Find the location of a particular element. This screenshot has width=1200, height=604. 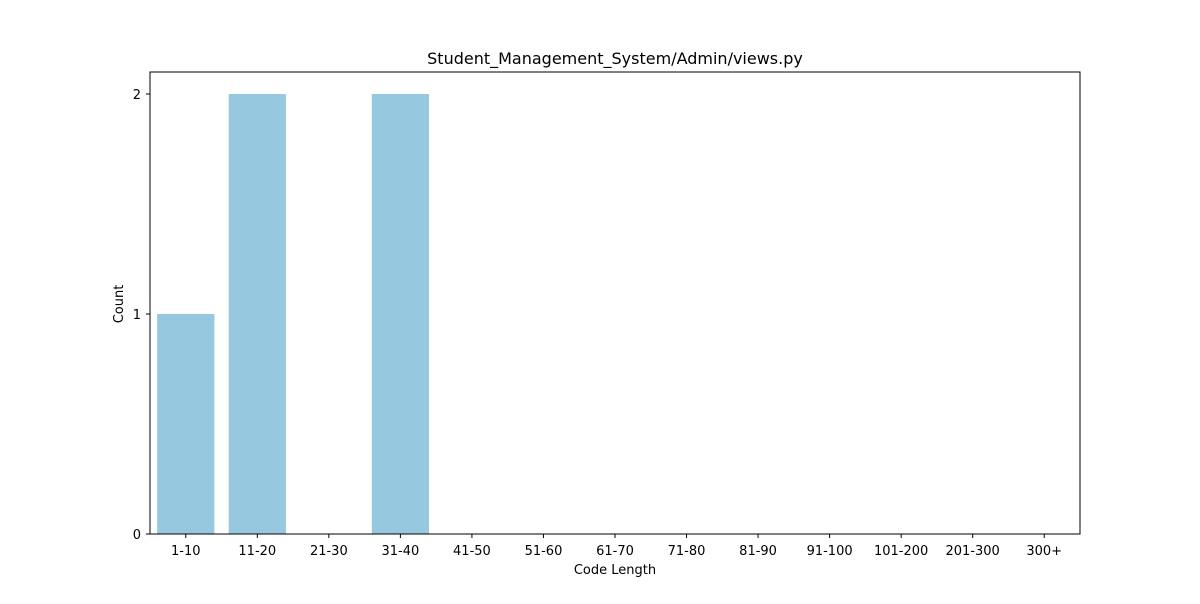

x-tick-label: 21-30 is located at coordinates (329, 551).